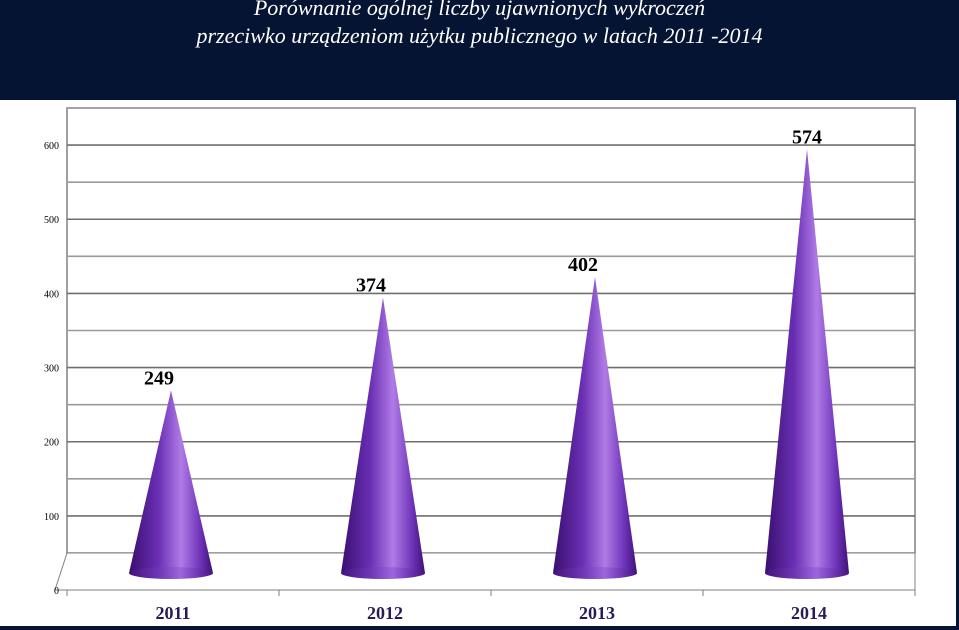  I want to click on y-tick-label: 200, so click(51, 443).